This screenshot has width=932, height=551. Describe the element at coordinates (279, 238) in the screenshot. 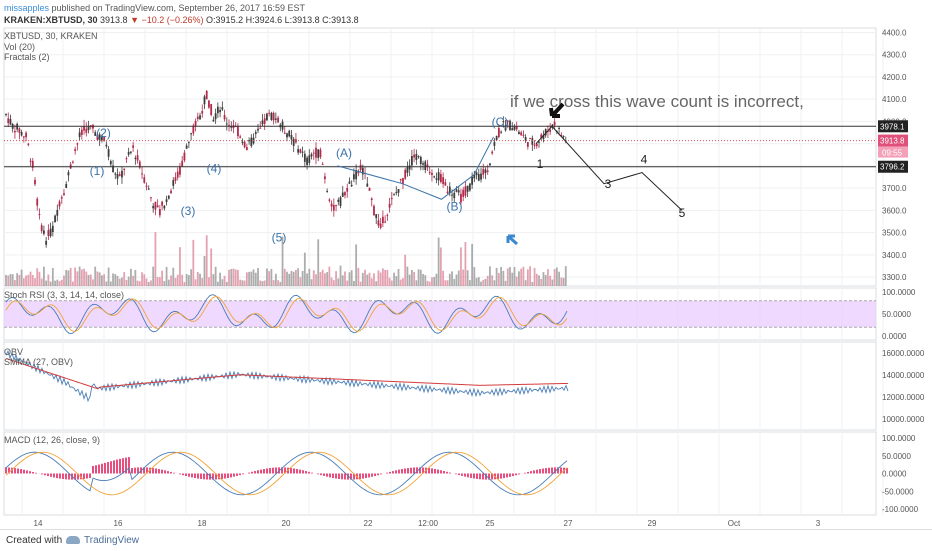

I see `wave-label: (5)` at that location.